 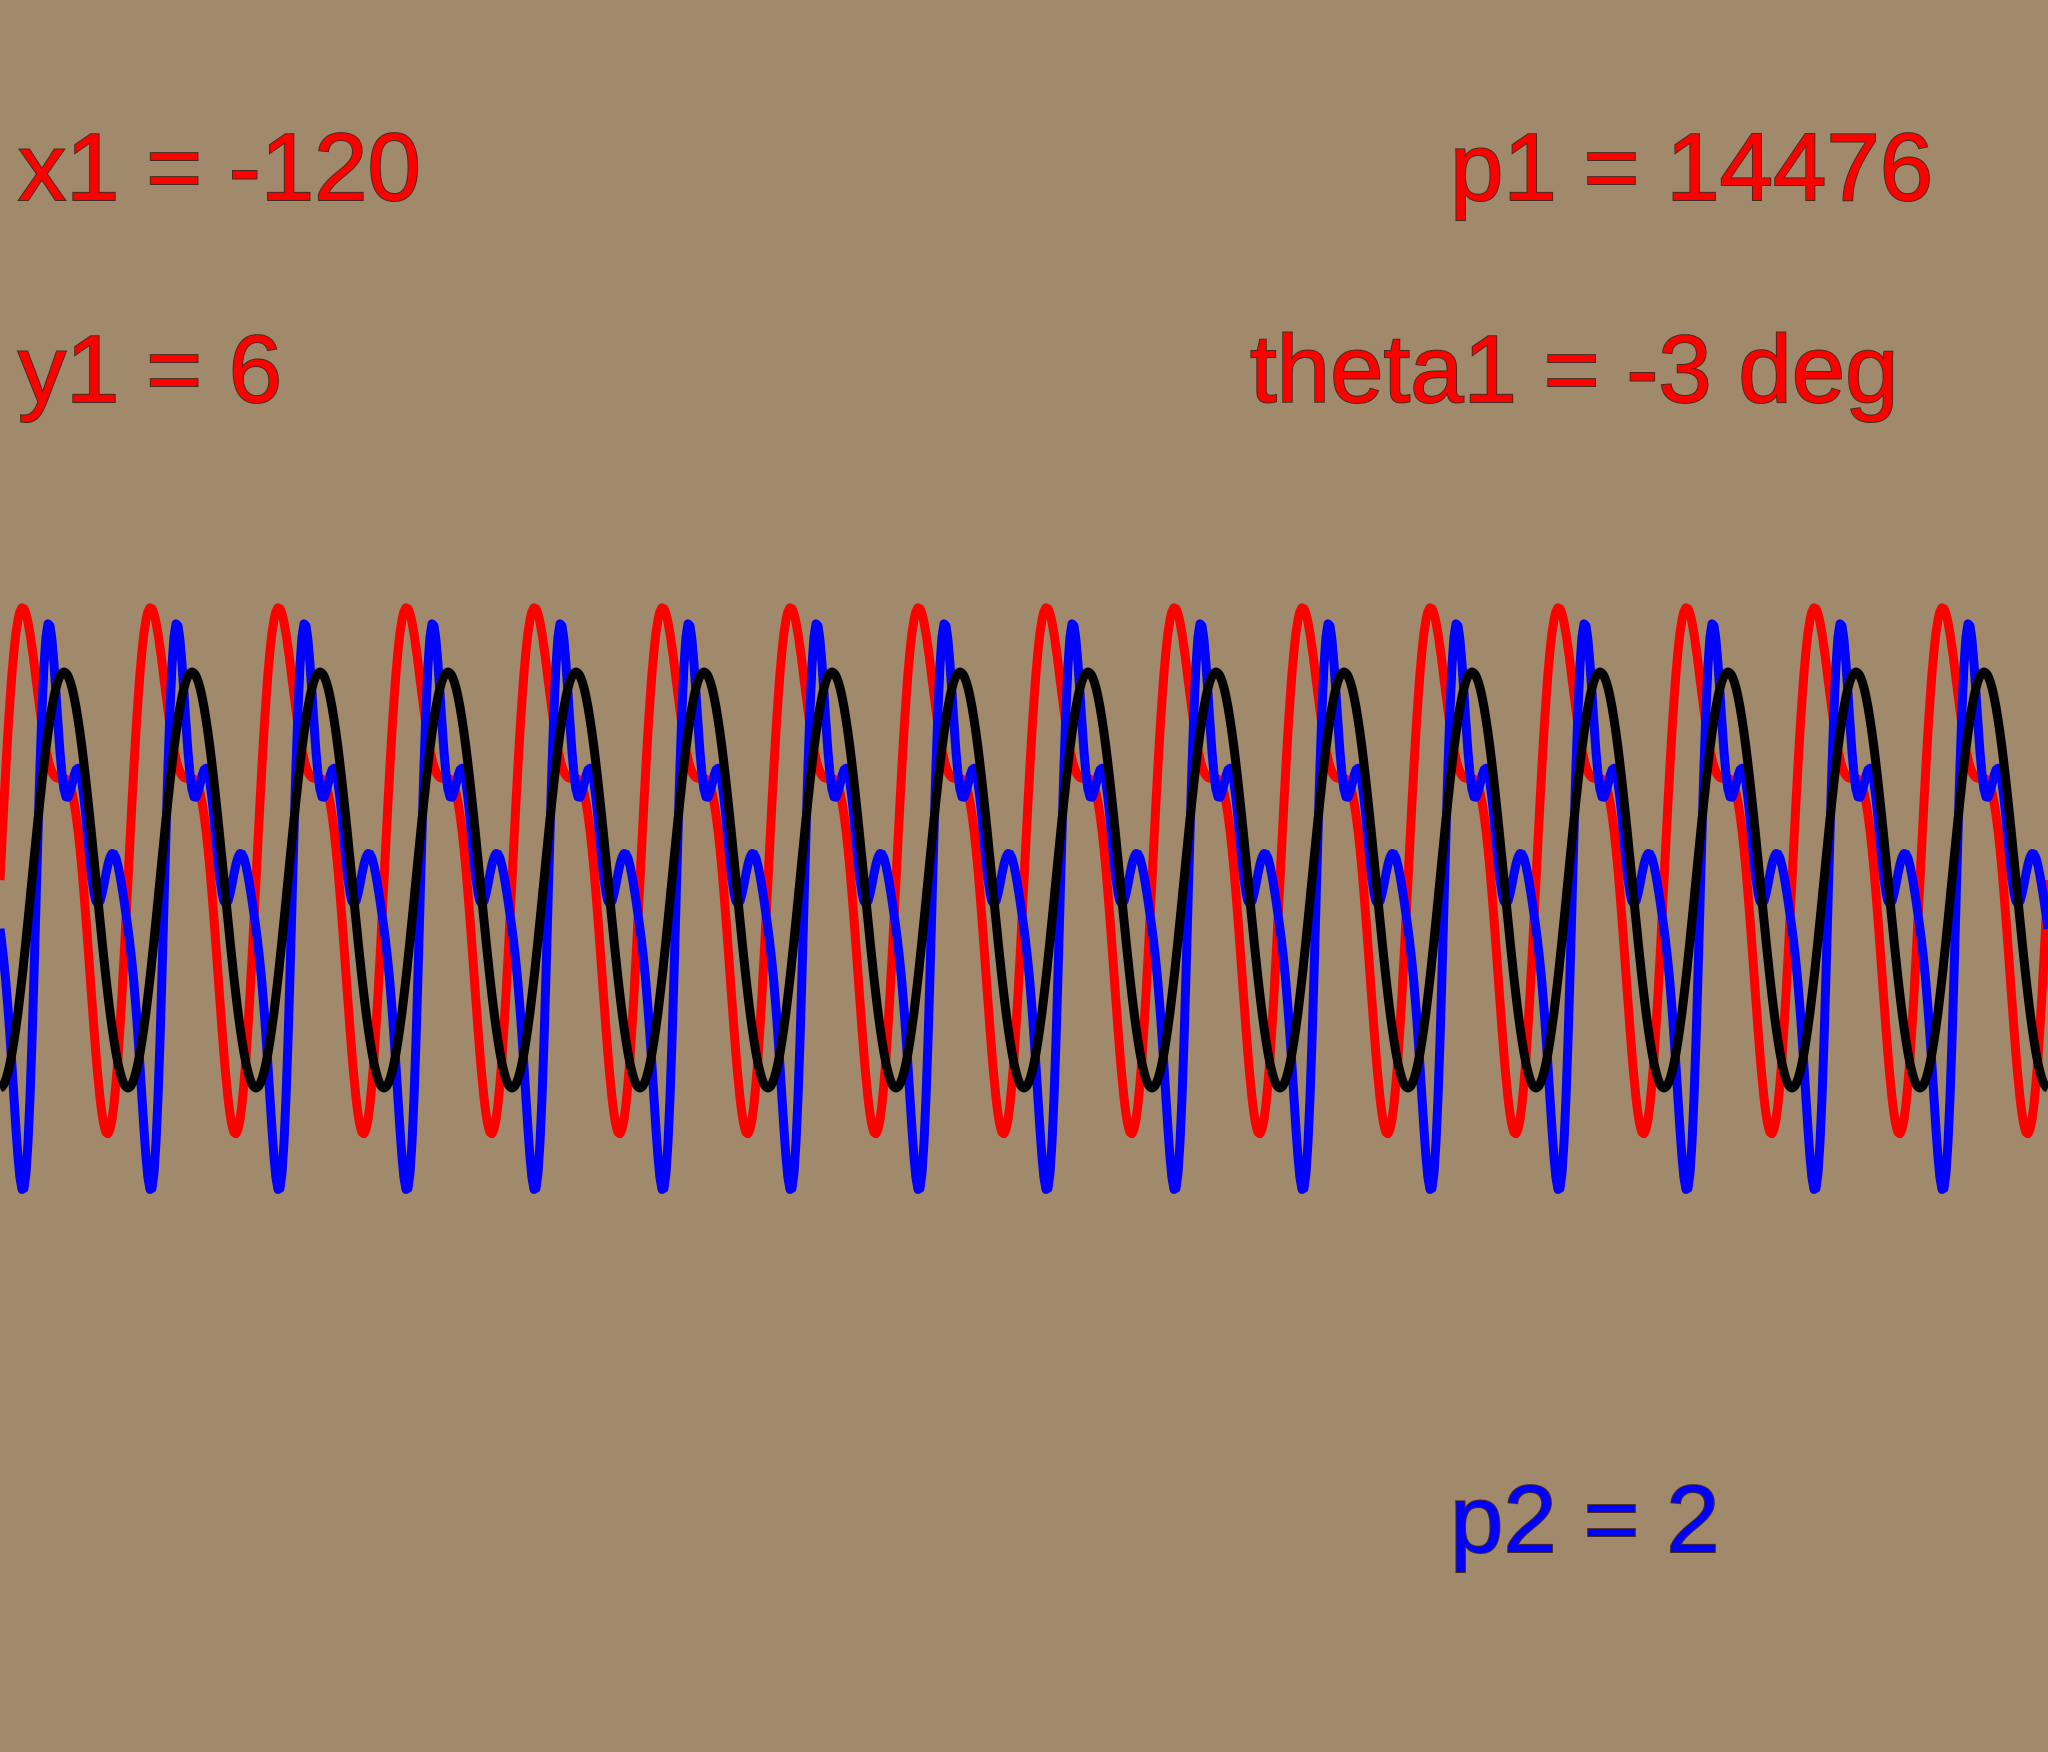 What do you see at coordinates (1585, 1519) in the screenshot?
I see `p2-readout: p2 = 2` at bounding box center [1585, 1519].